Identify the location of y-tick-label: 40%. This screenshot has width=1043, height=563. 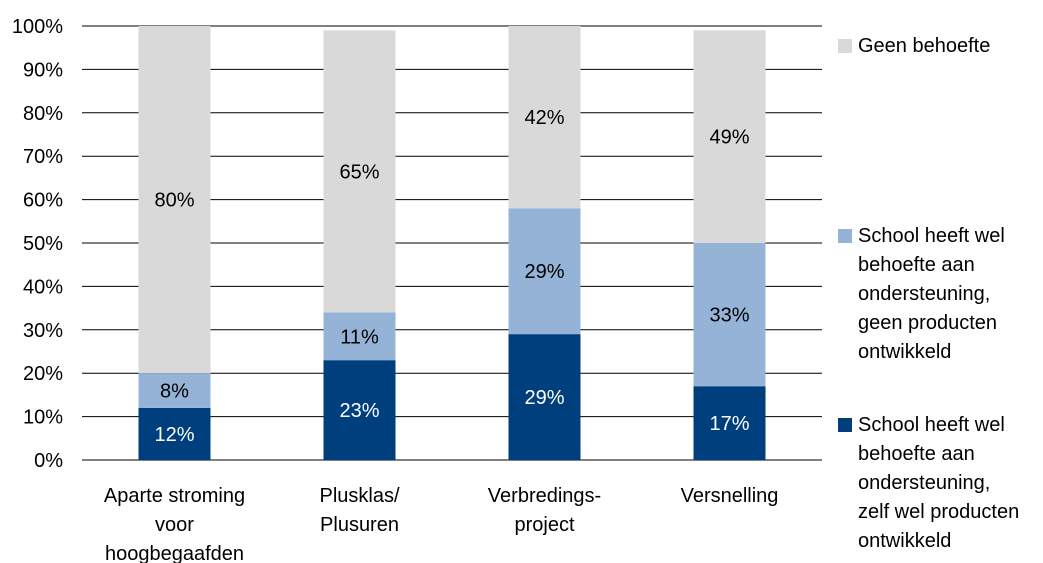
(43, 287).